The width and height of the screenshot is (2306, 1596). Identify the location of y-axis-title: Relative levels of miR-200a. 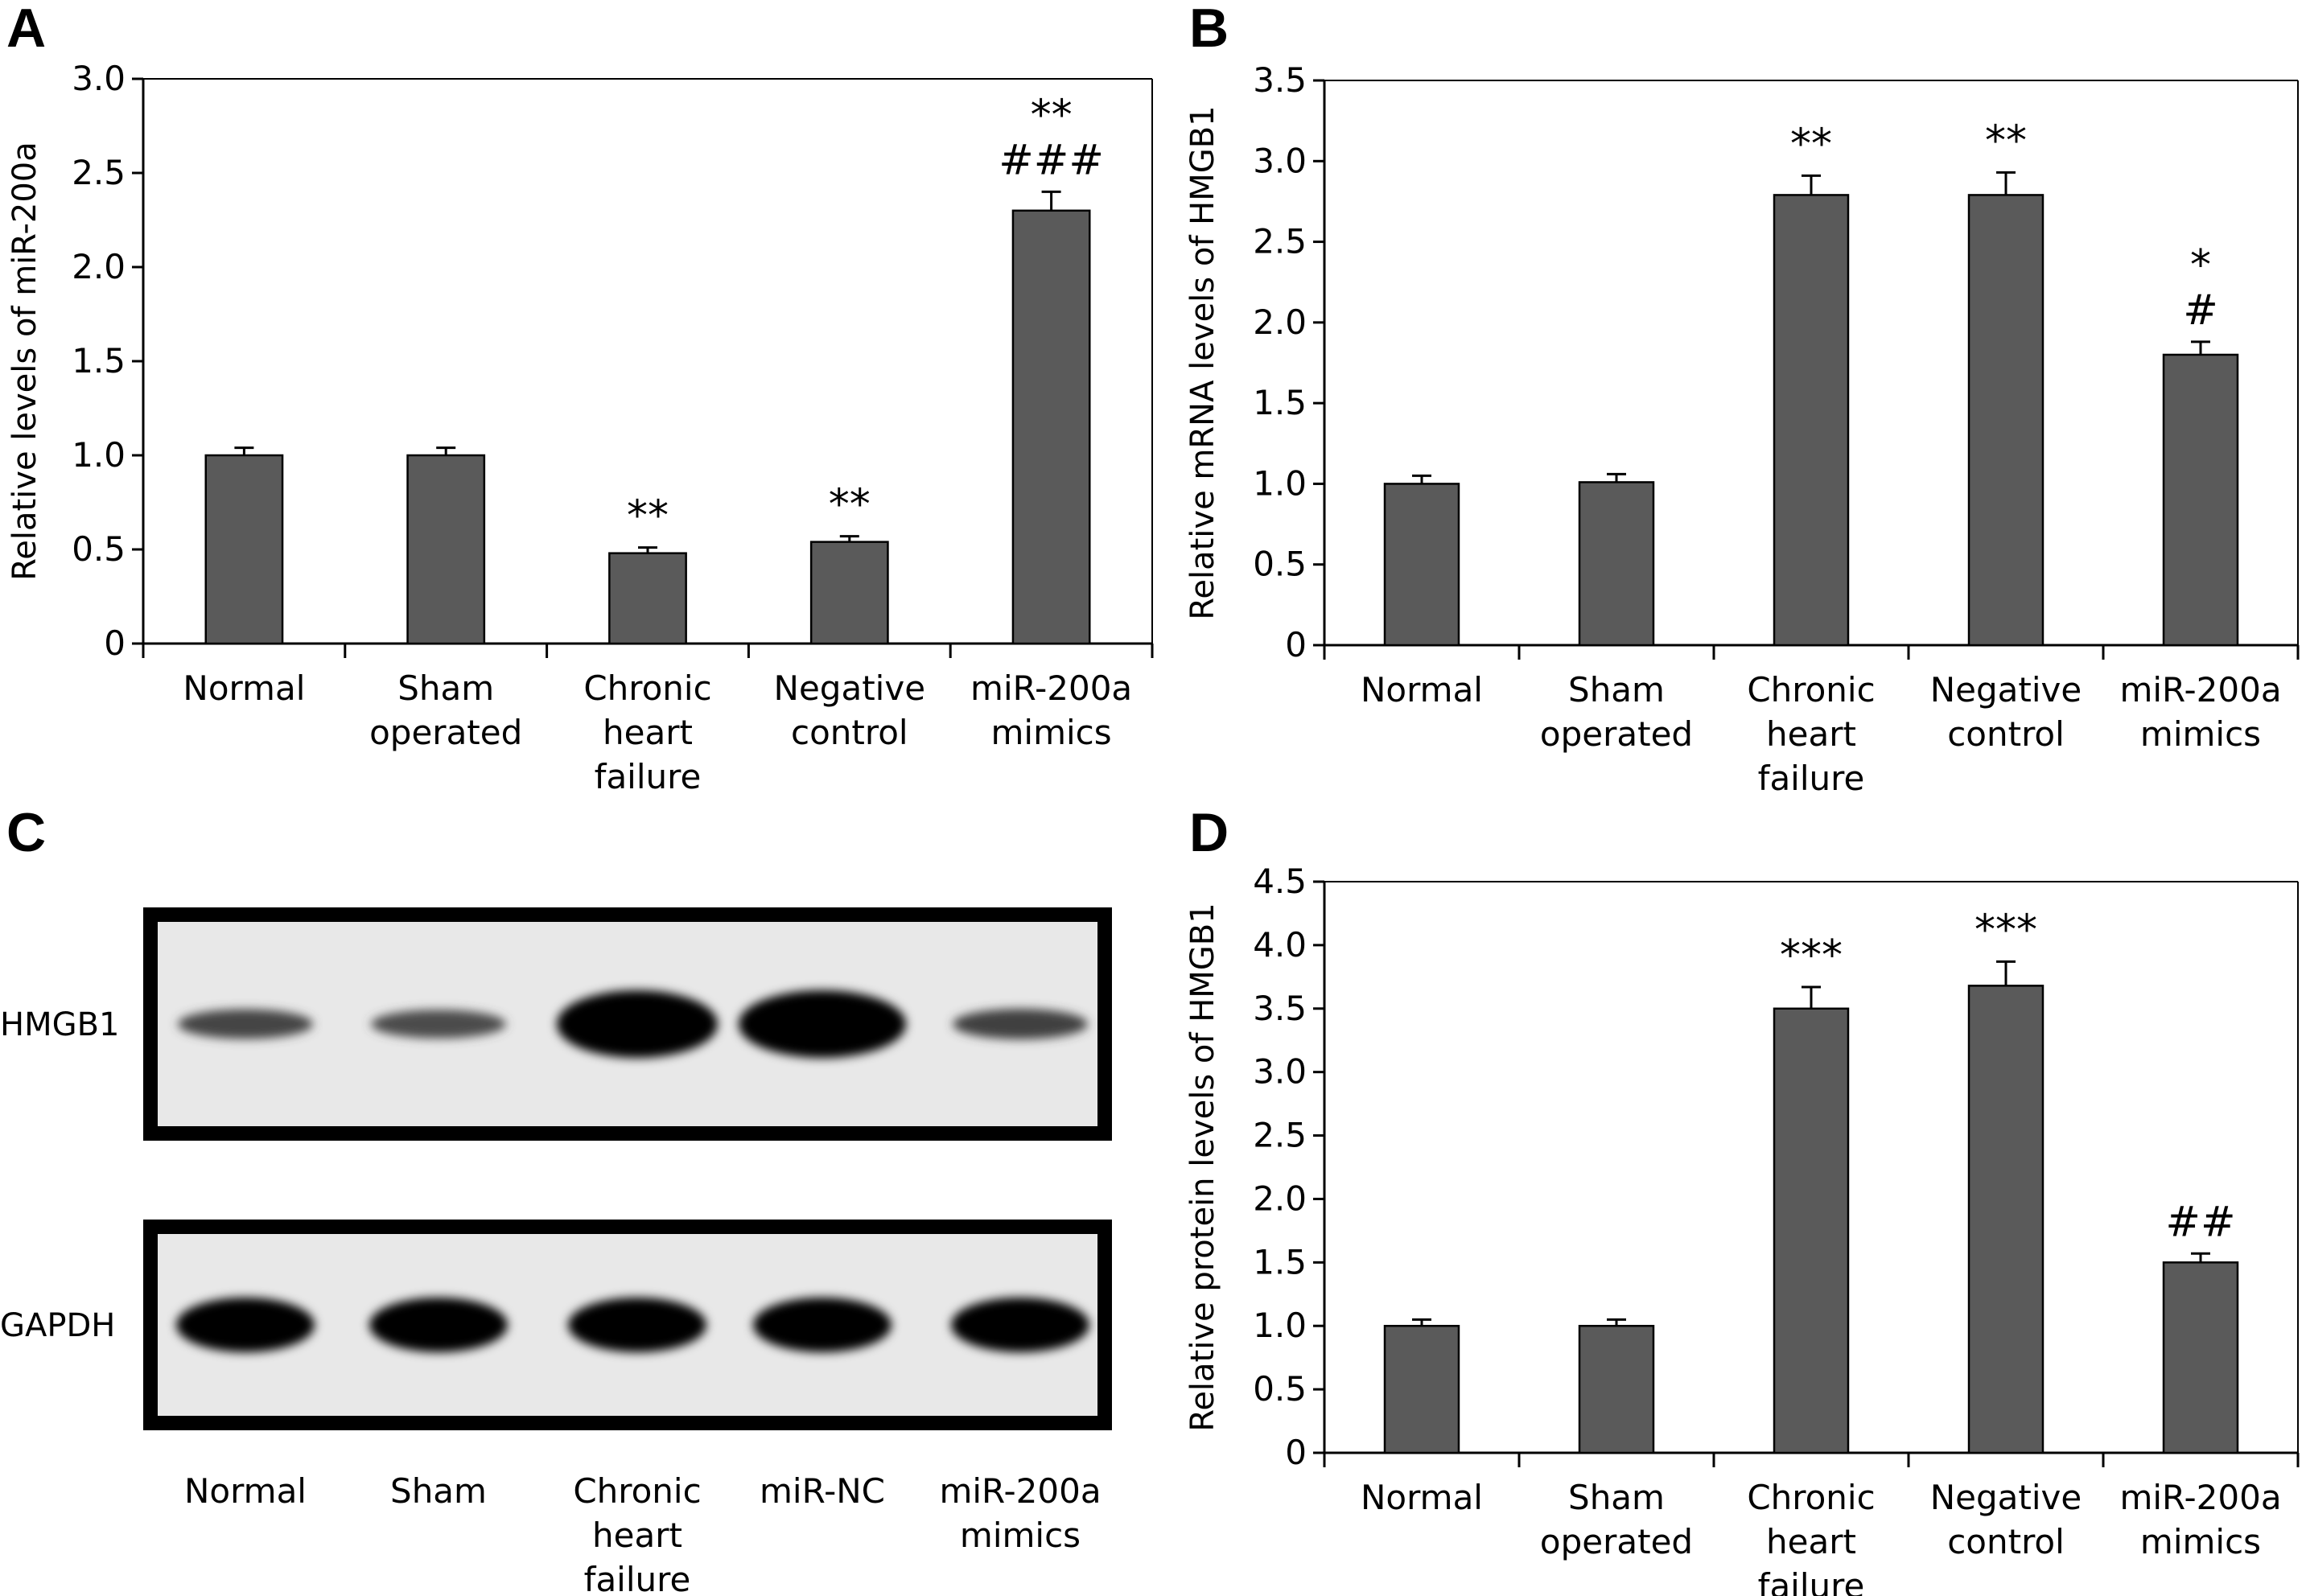
(24, 361).